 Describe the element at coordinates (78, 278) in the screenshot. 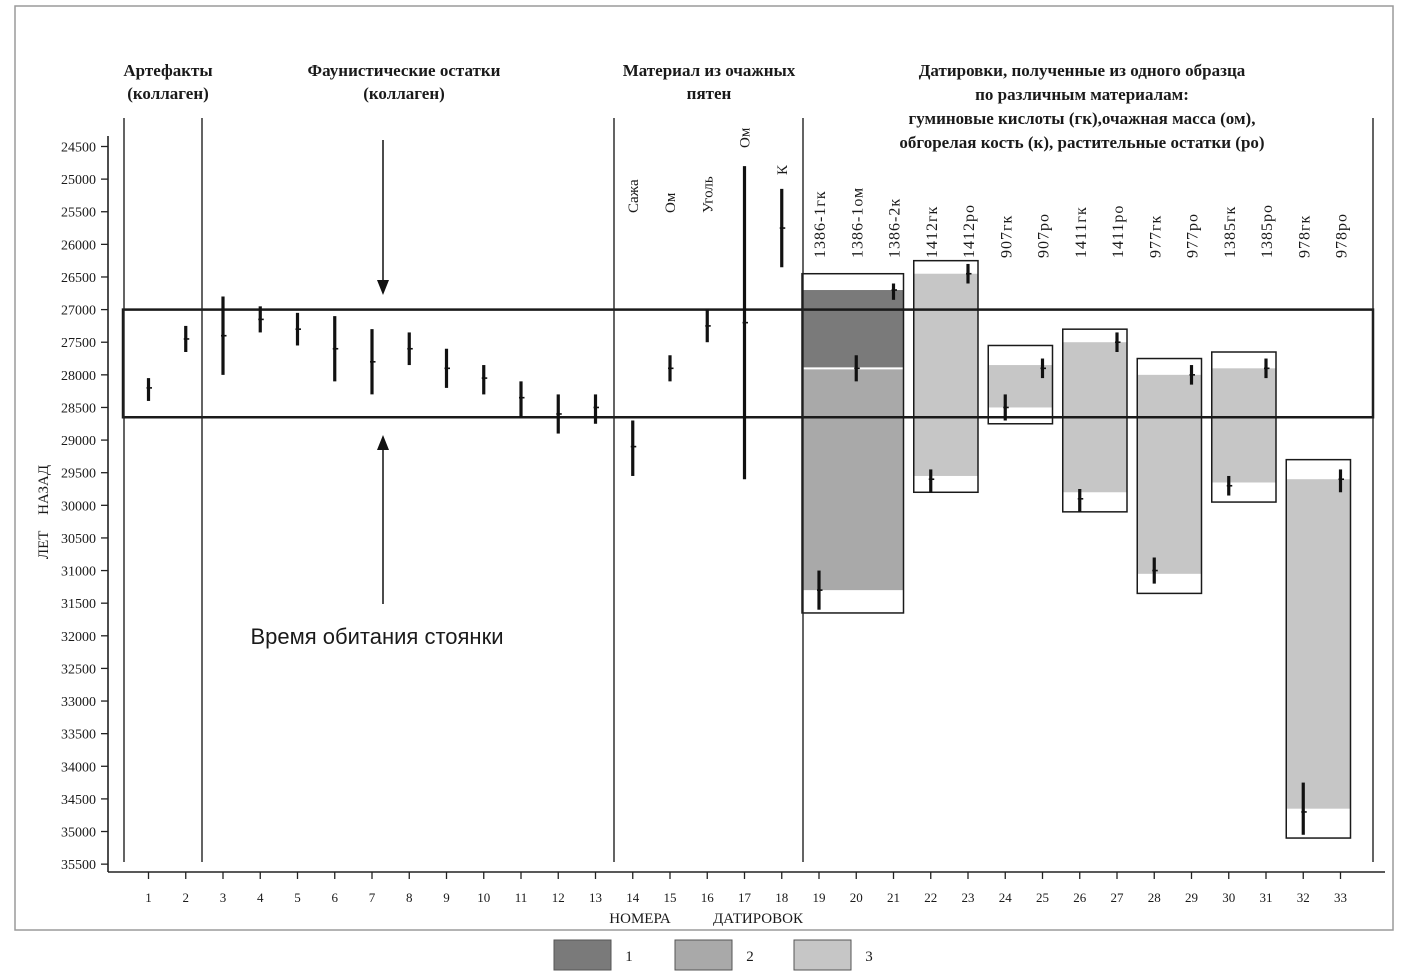

I see `y-tick-label: 26500` at that location.